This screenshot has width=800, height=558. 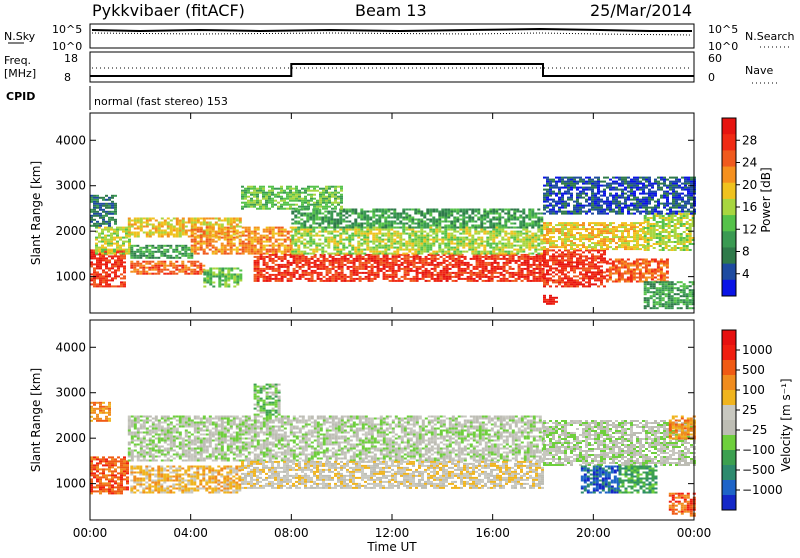 I want to click on beam-title: Beam 13, so click(x=391, y=10).